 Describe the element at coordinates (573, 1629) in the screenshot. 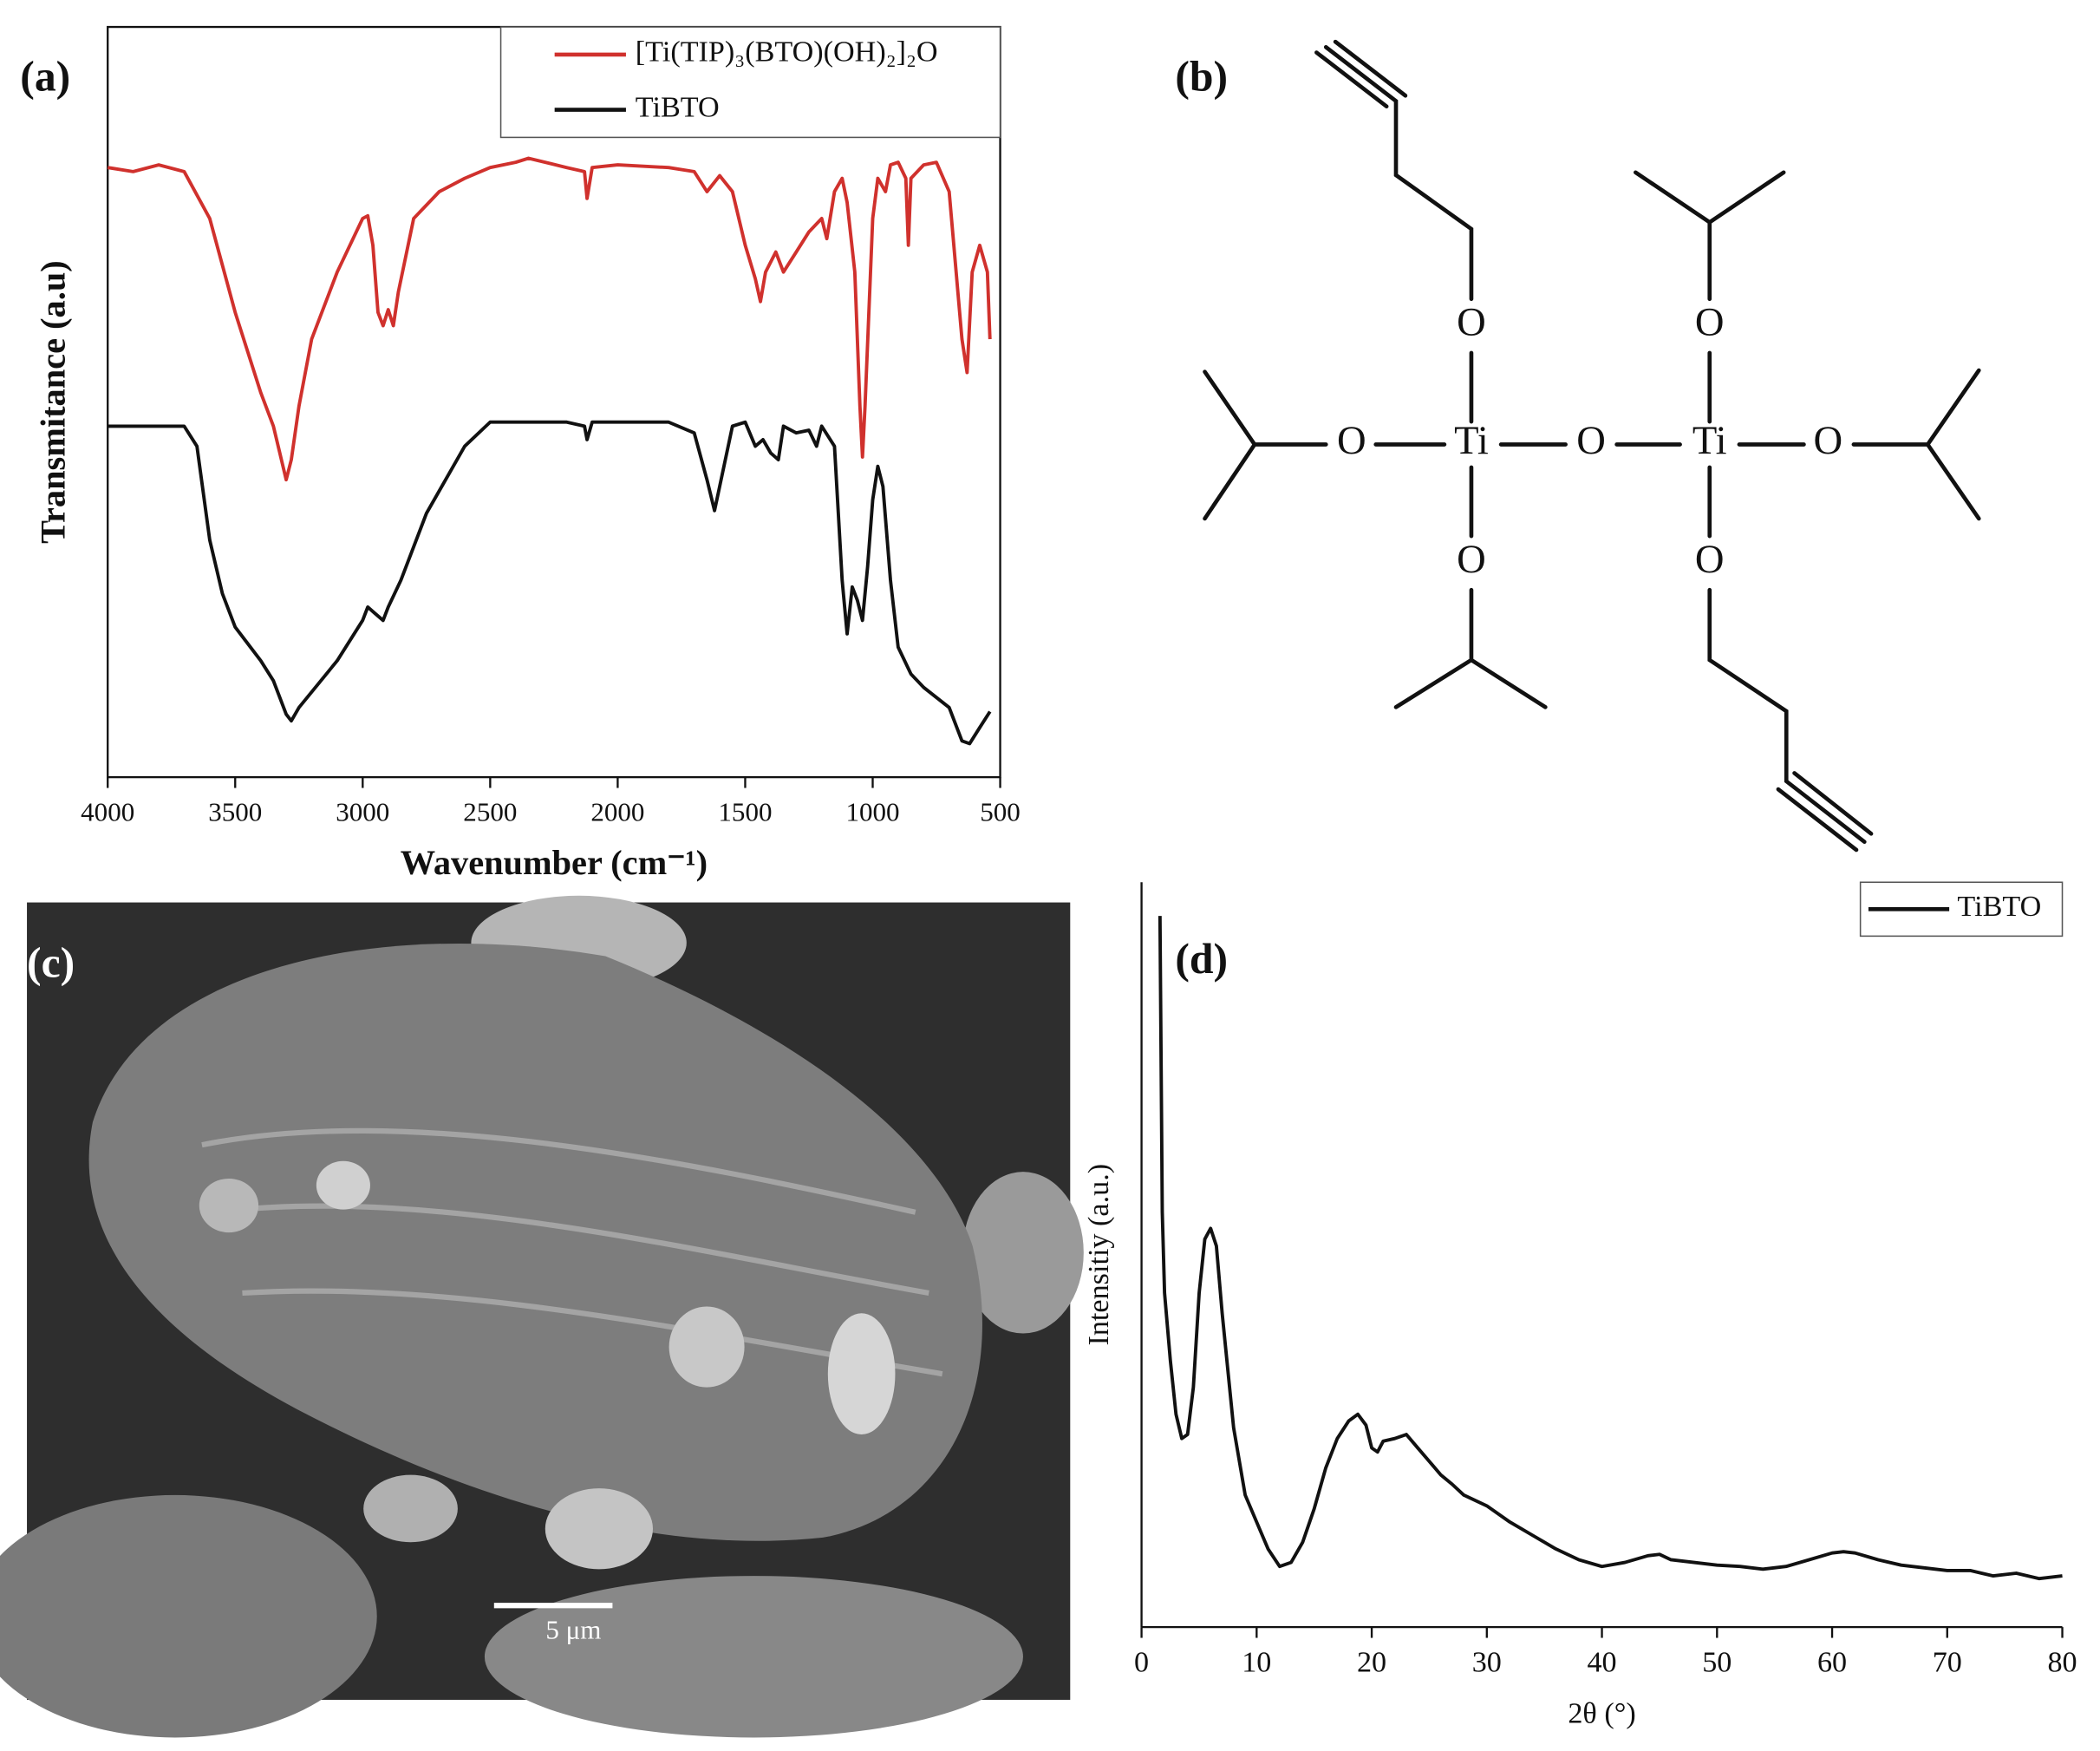

I see `scale-bar-label: 5 μm` at that location.